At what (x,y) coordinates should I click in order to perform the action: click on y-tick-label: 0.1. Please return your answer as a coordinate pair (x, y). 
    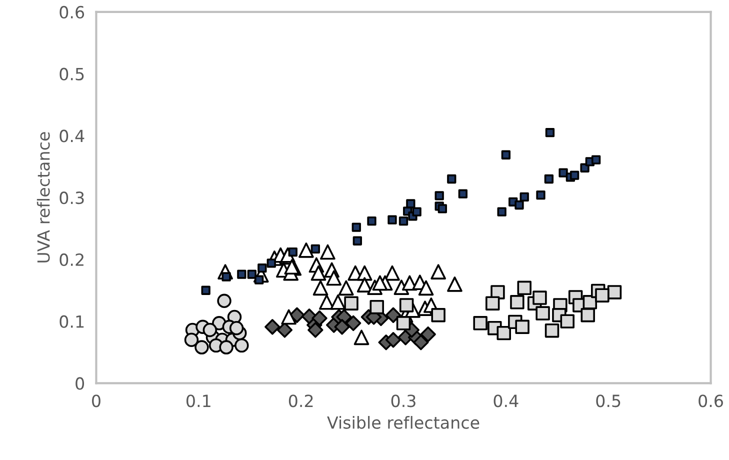
    Looking at the image, I should click on (72, 321).